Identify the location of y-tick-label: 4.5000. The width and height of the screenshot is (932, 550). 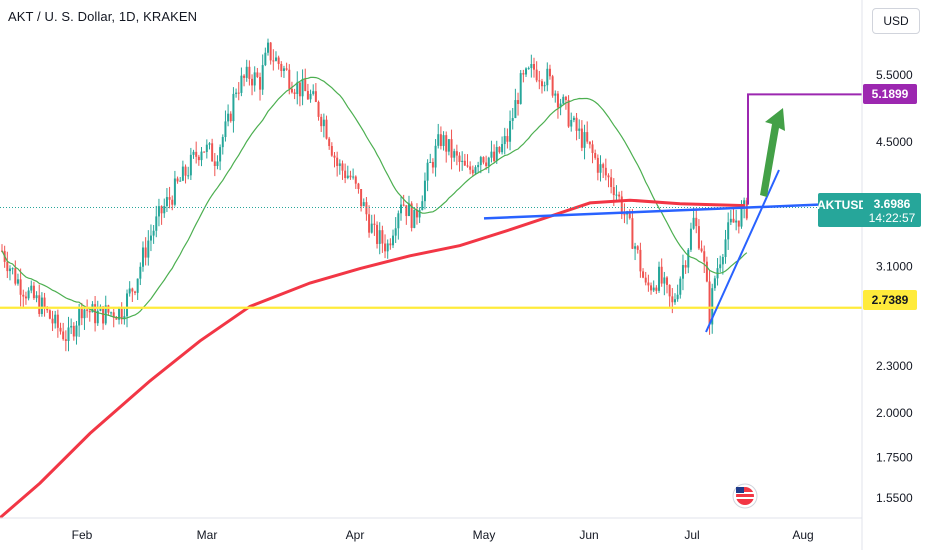
(894, 142).